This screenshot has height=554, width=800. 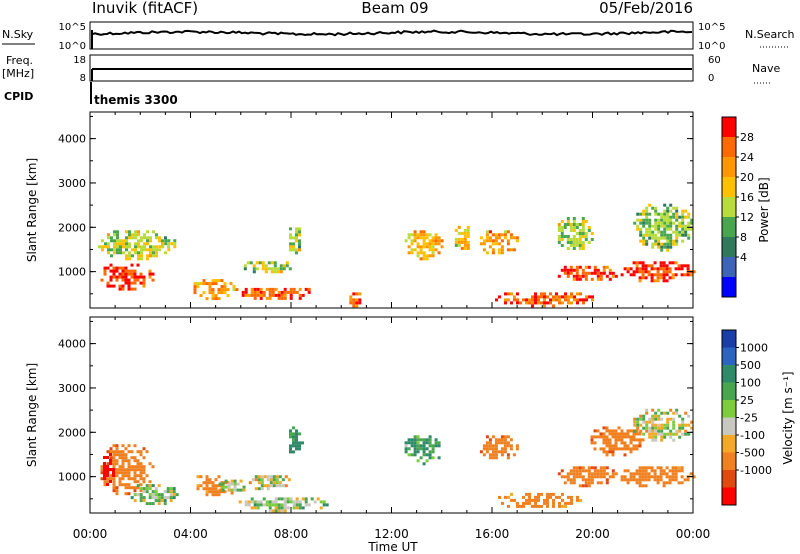 What do you see at coordinates (747, 197) in the screenshot?
I see `colorbar-tick-label: 16` at bounding box center [747, 197].